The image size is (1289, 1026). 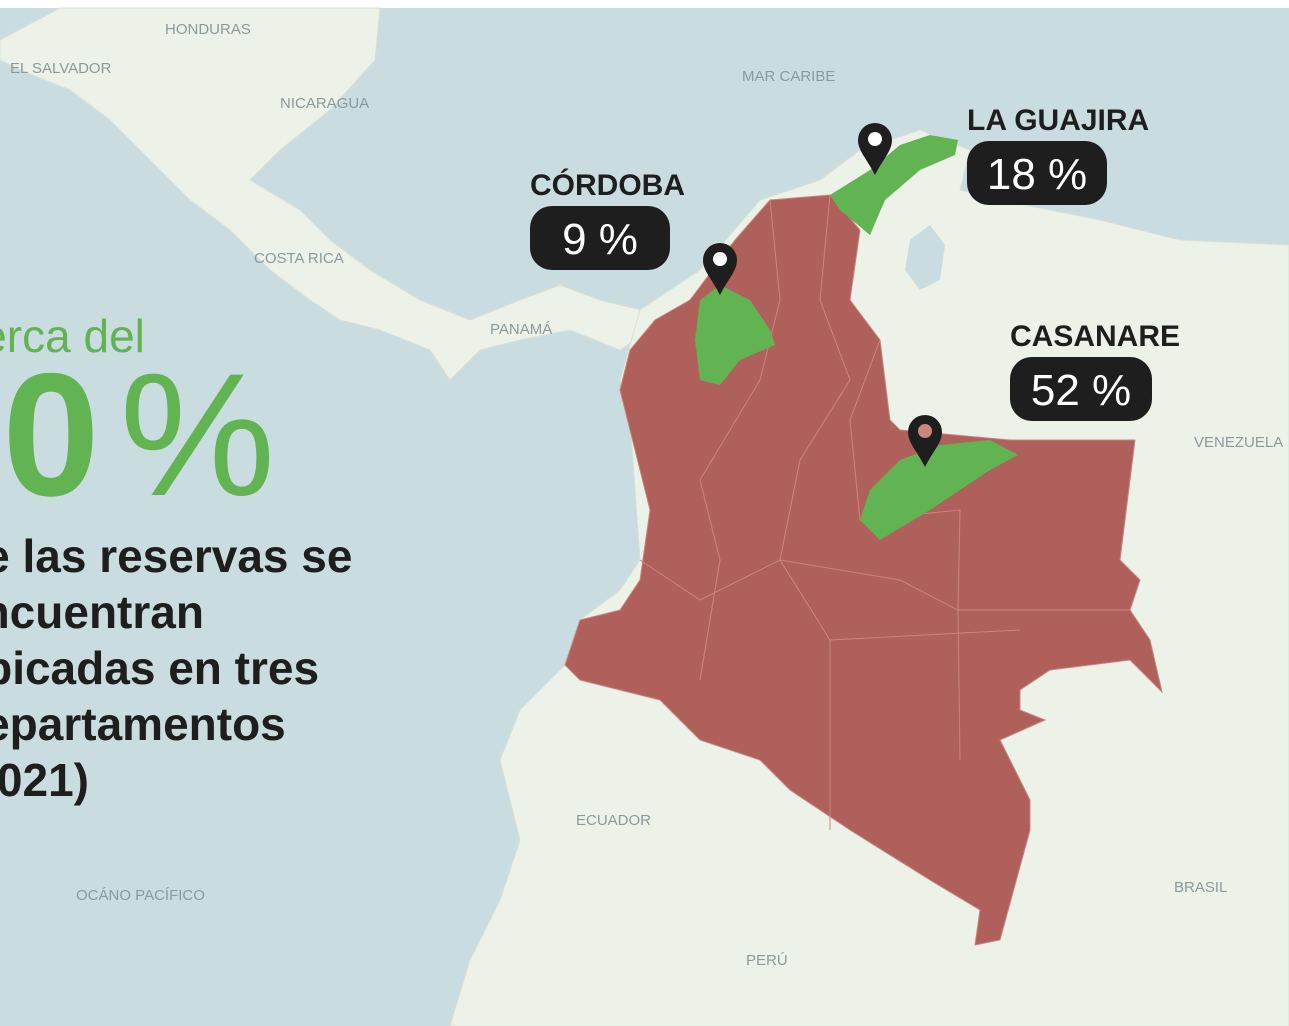 What do you see at coordinates (140, 895) in the screenshot?
I see `place-label: OCÁNO PACÍFICO` at bounding box center [140, 895].